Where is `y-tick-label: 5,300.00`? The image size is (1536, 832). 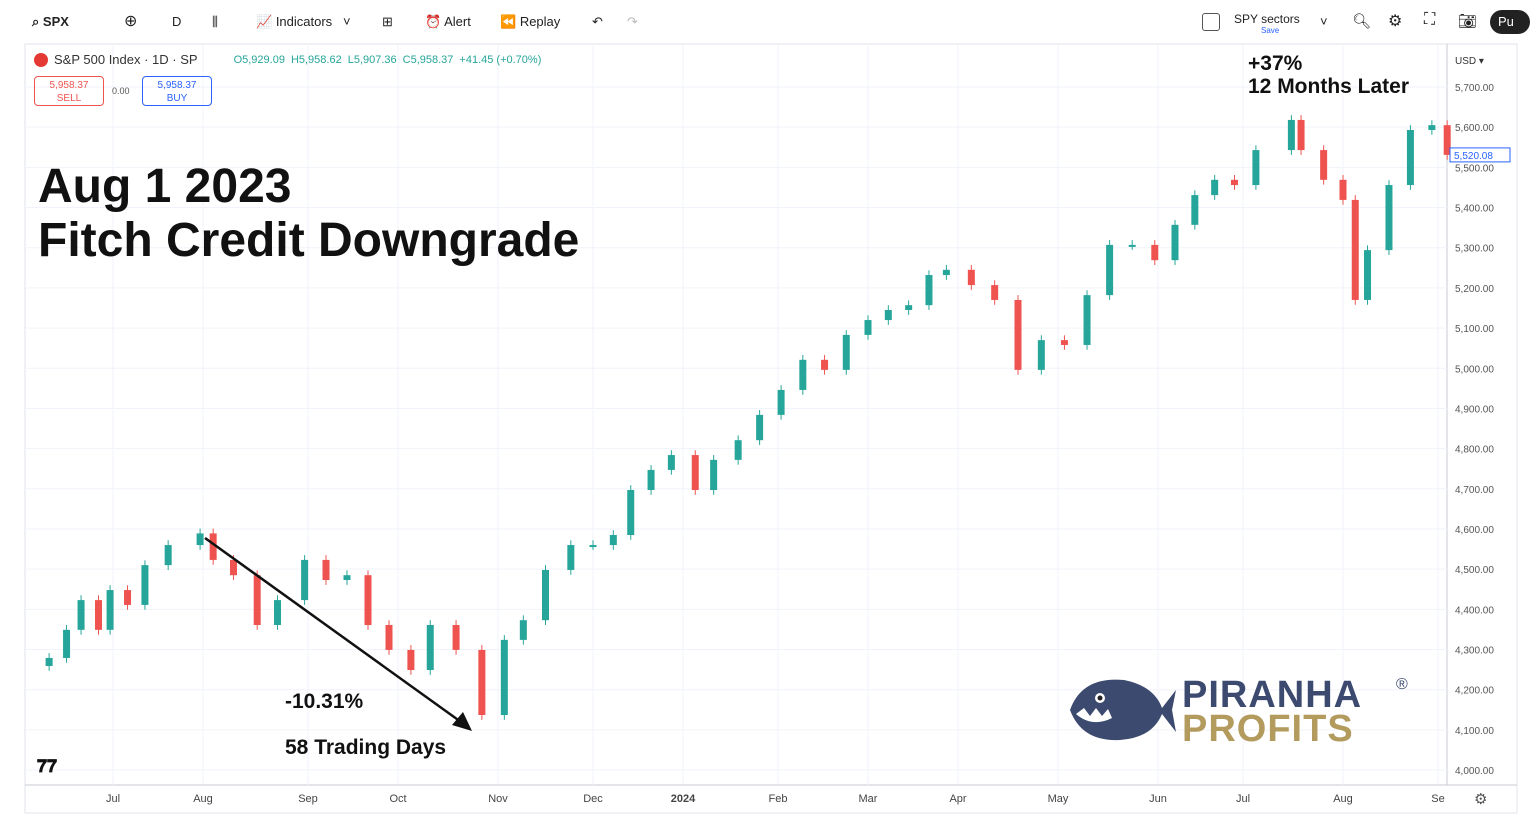
y-tick-label: 5,300.00 is located at coordinates (1474, 249).